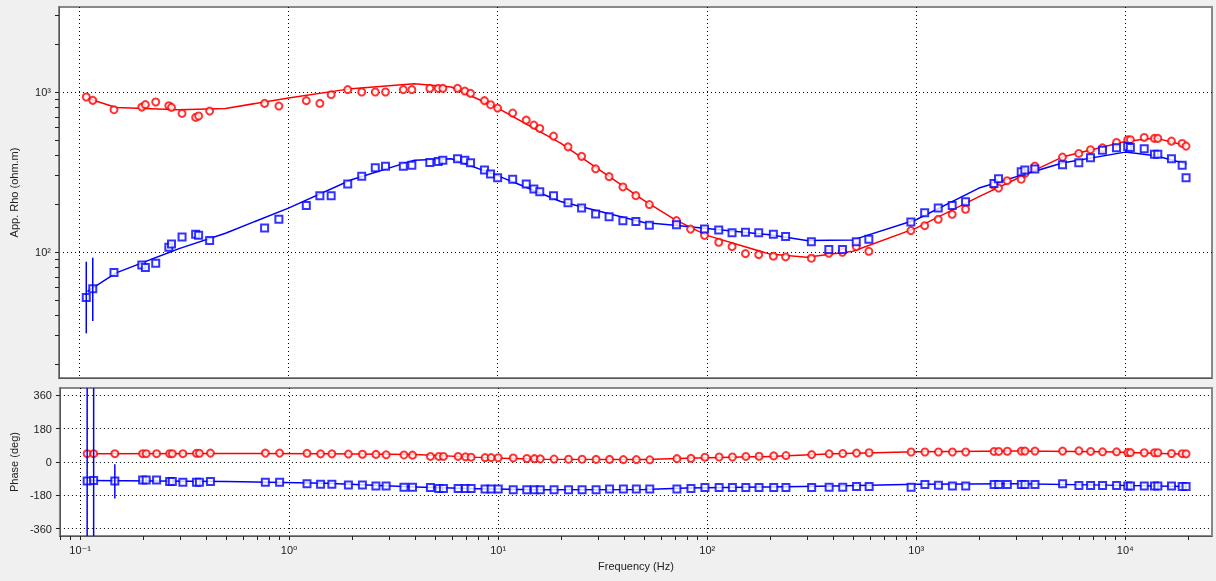  What do you see at coordinates (43, 92) in the screenshot?
I see `y-tick-label: 10³` at bounding box center [43, 92].